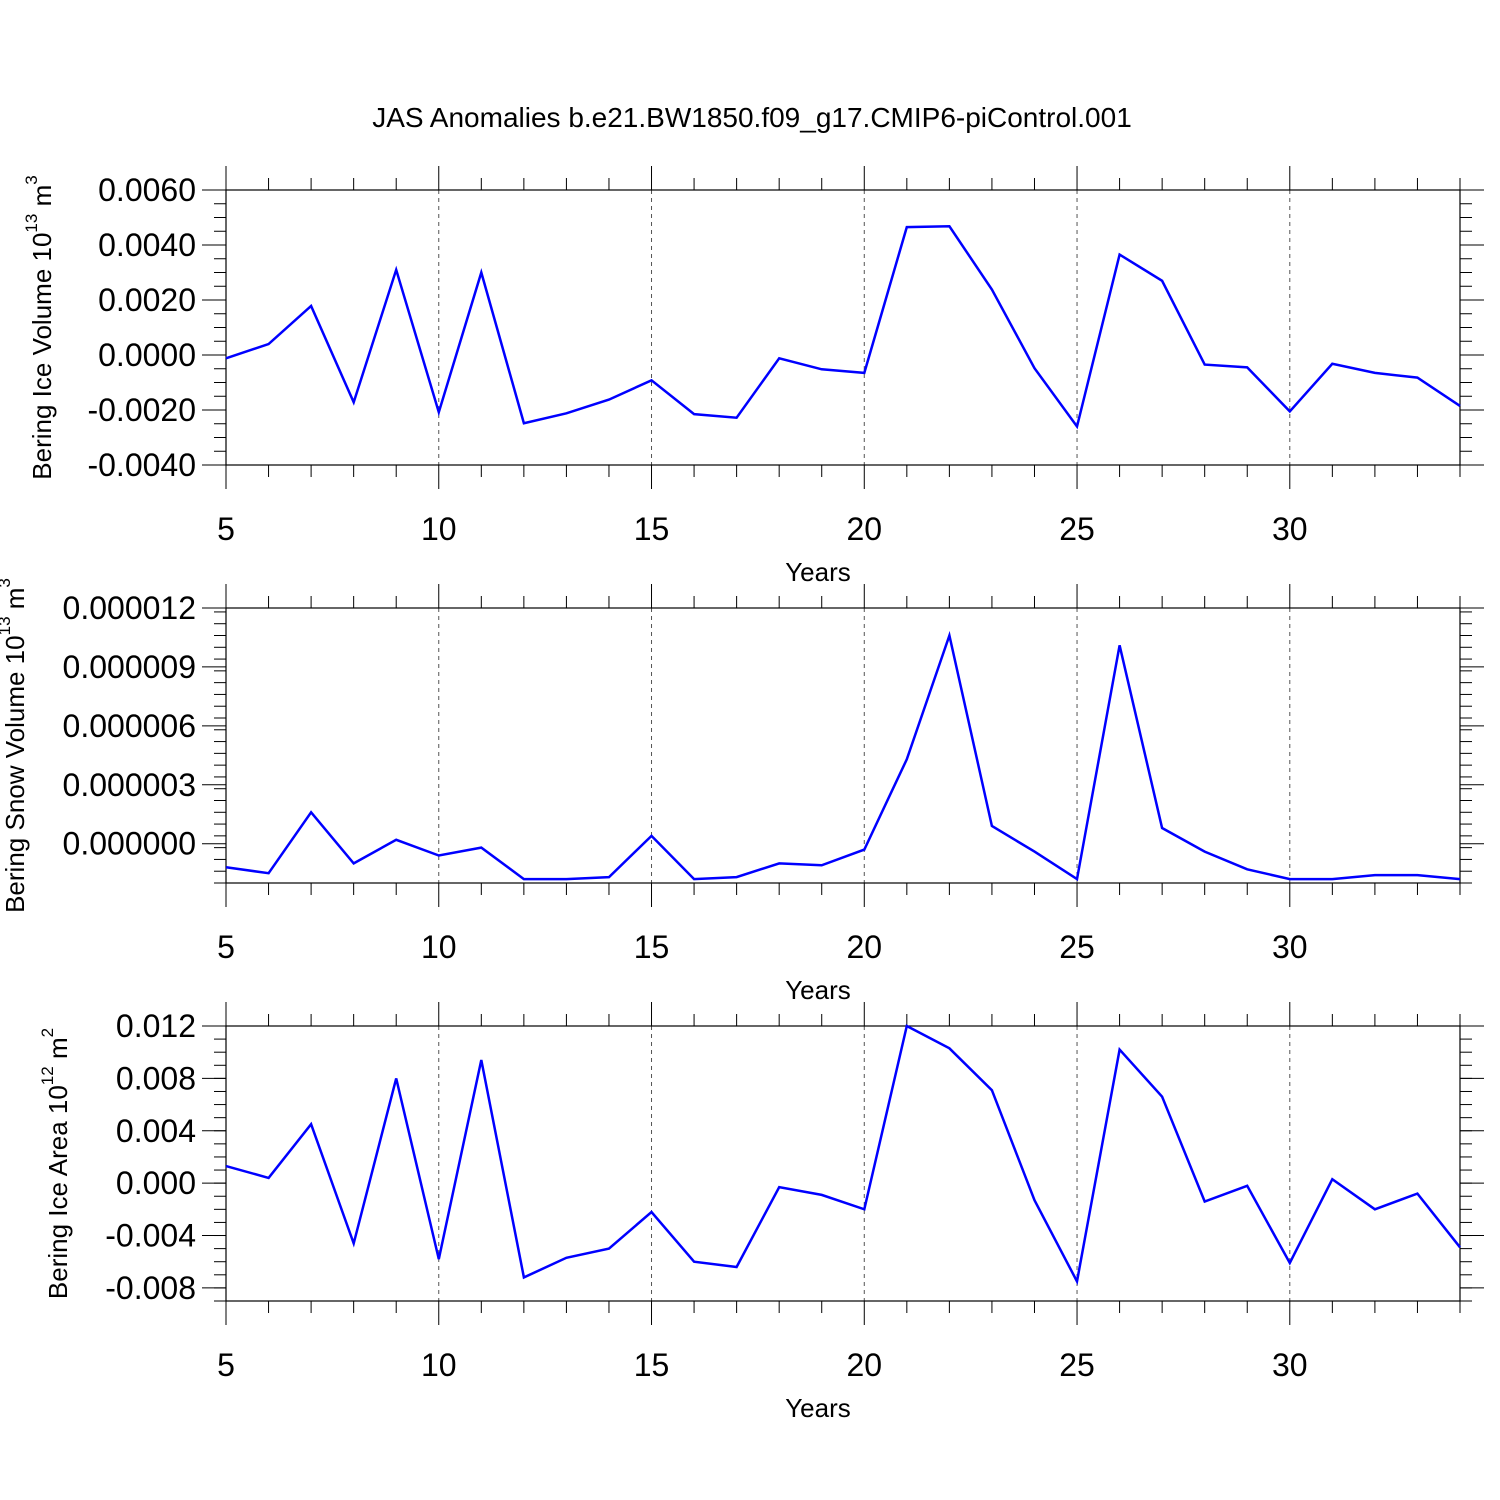 The height and width of the screenshot is (1500, 1500). Describe the element at coordinates (156, 1026) in the screenshot. I see `y-tick-label: 0.012` at that location.